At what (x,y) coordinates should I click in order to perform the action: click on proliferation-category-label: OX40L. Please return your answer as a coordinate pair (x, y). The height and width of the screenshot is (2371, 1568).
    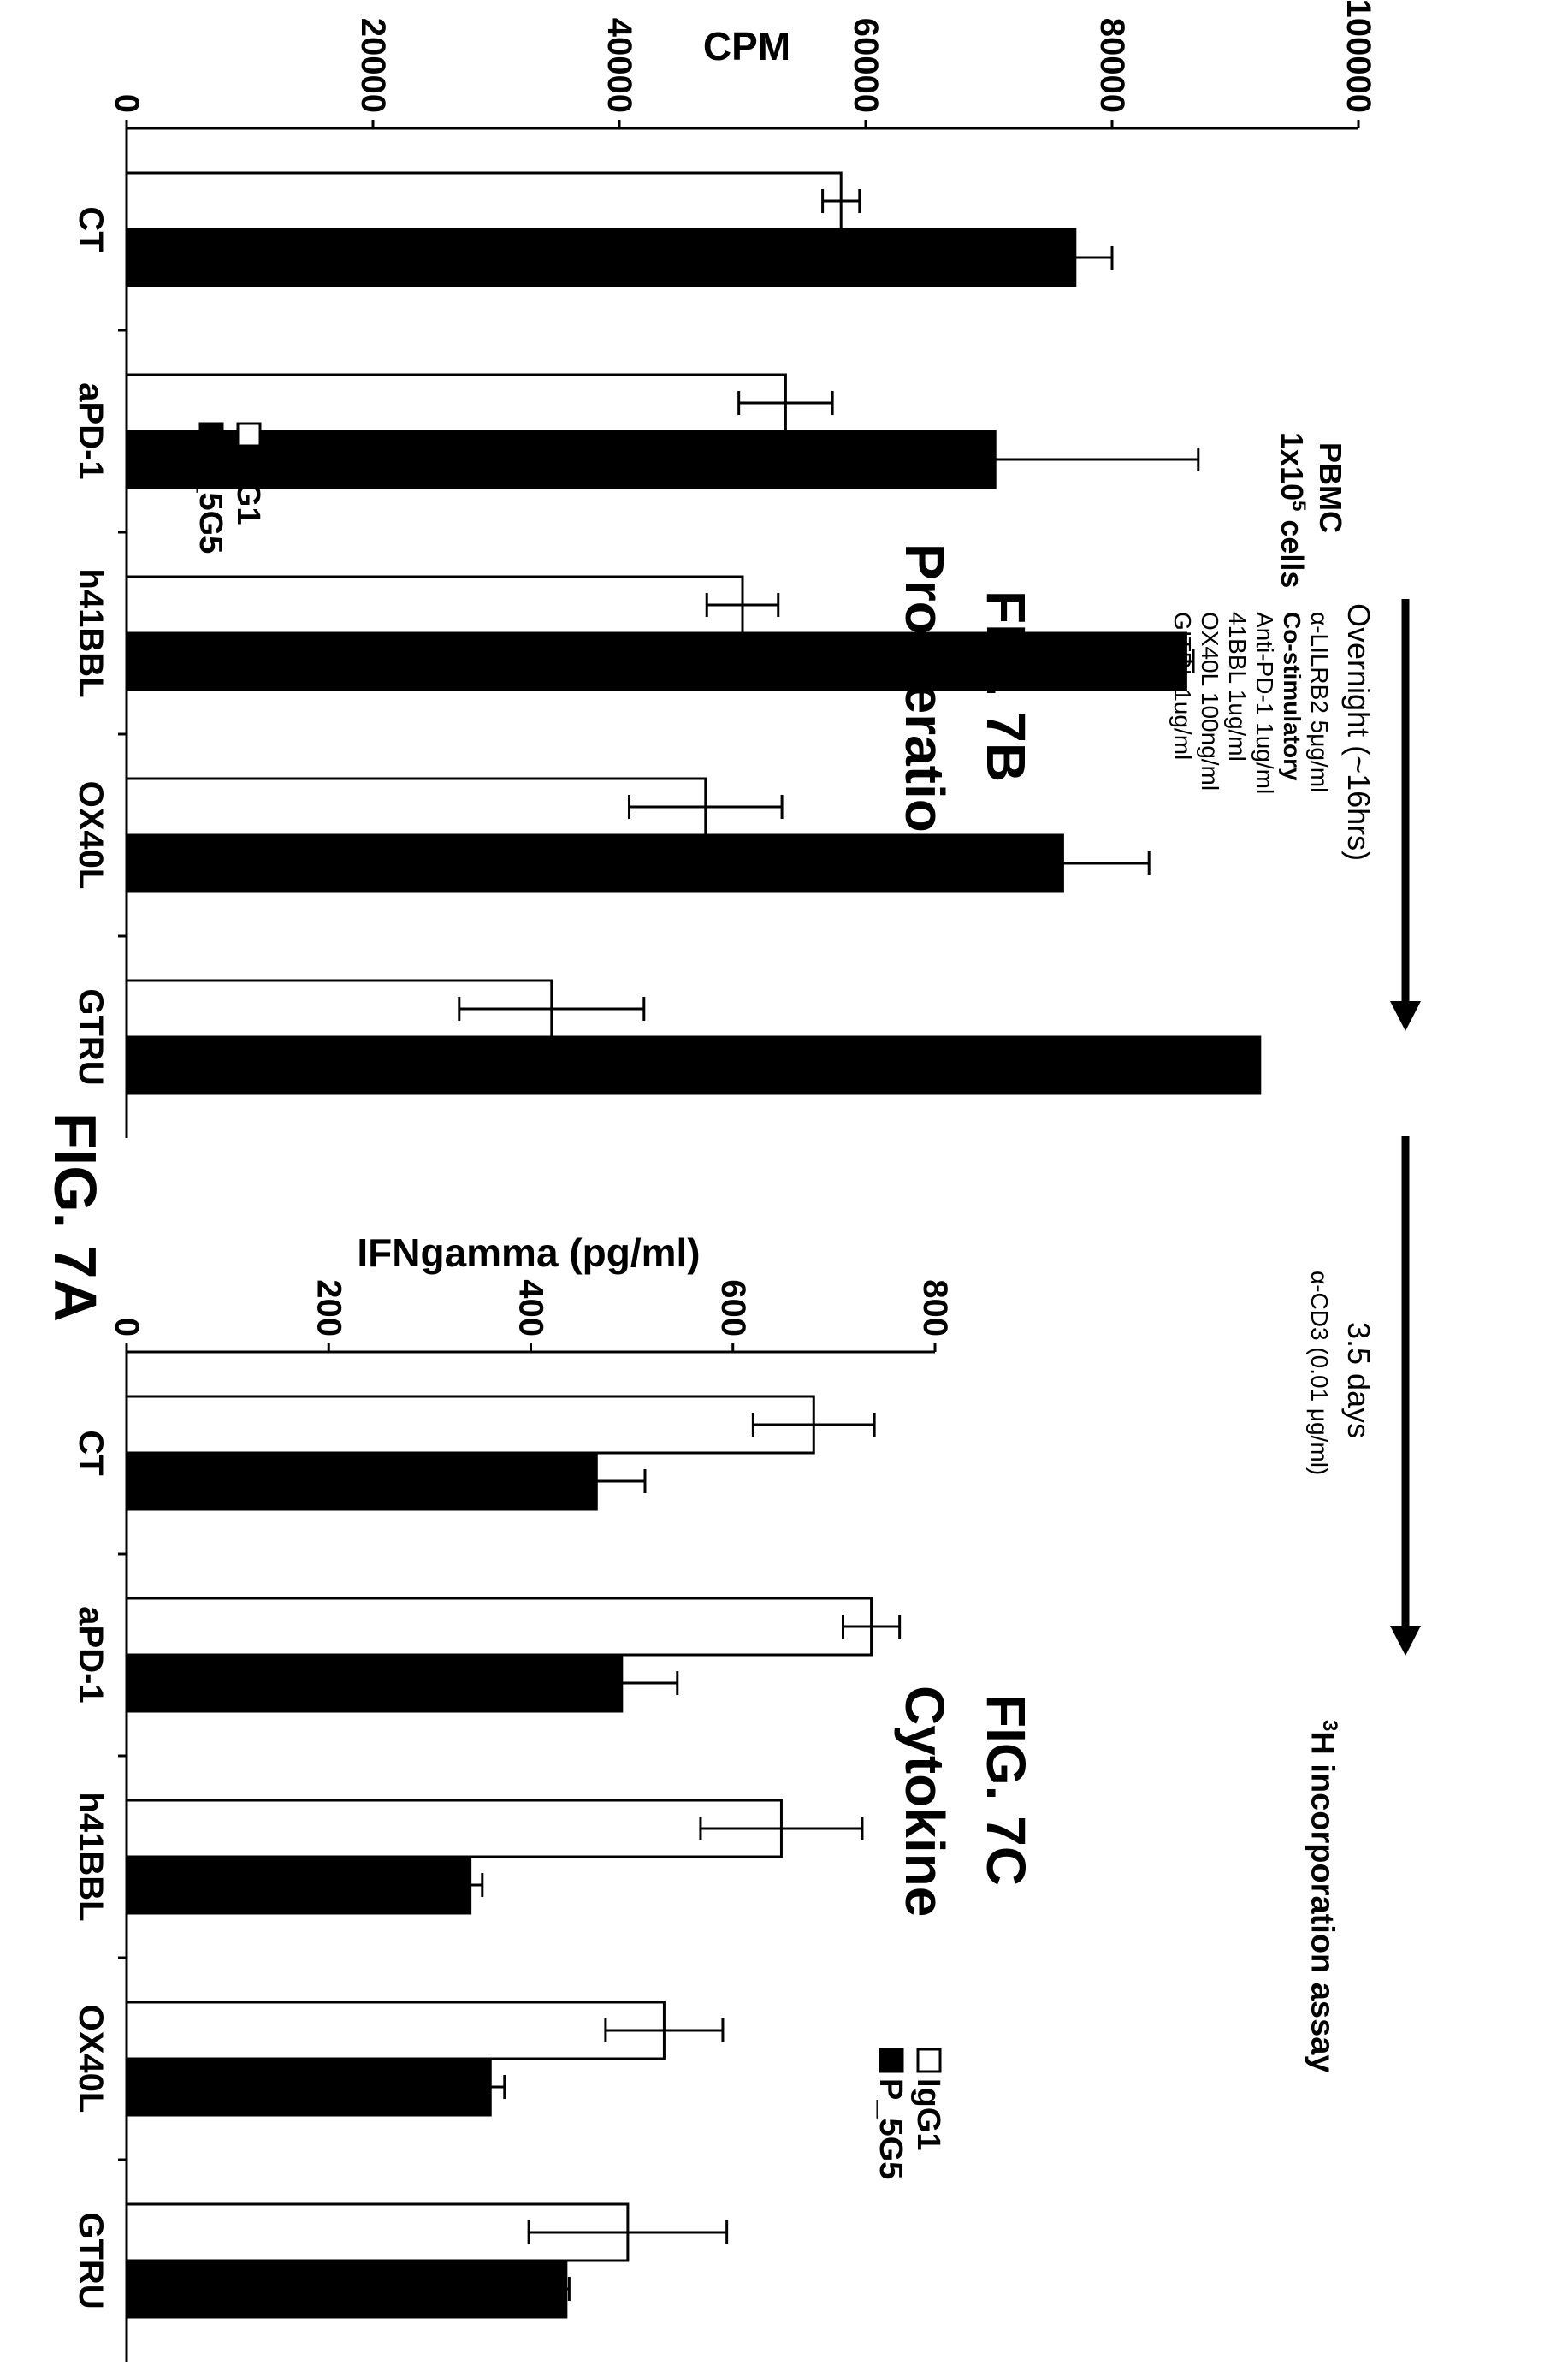
    Looking at the image, I should click on (90, 835).